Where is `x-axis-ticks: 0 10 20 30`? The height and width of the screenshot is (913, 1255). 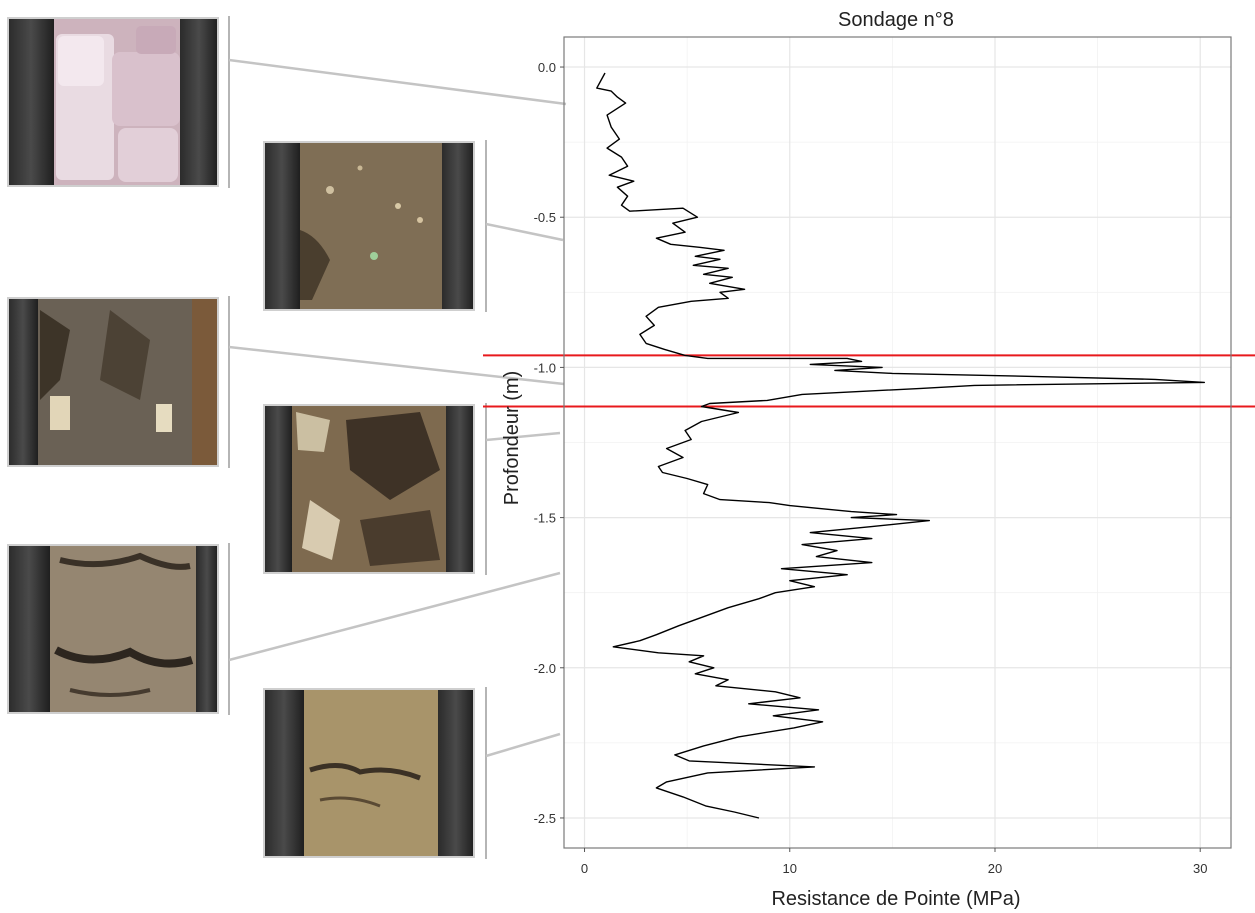 x-axis-ticks: 0 10 20 30 is located at coordinates (894, 862).